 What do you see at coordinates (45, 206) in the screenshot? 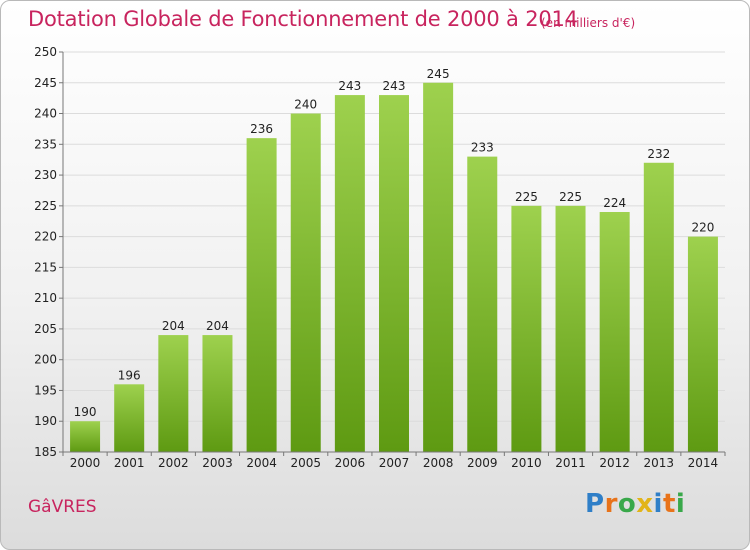
I see `y-tick-label: 225` at bounding box center [45, 206].